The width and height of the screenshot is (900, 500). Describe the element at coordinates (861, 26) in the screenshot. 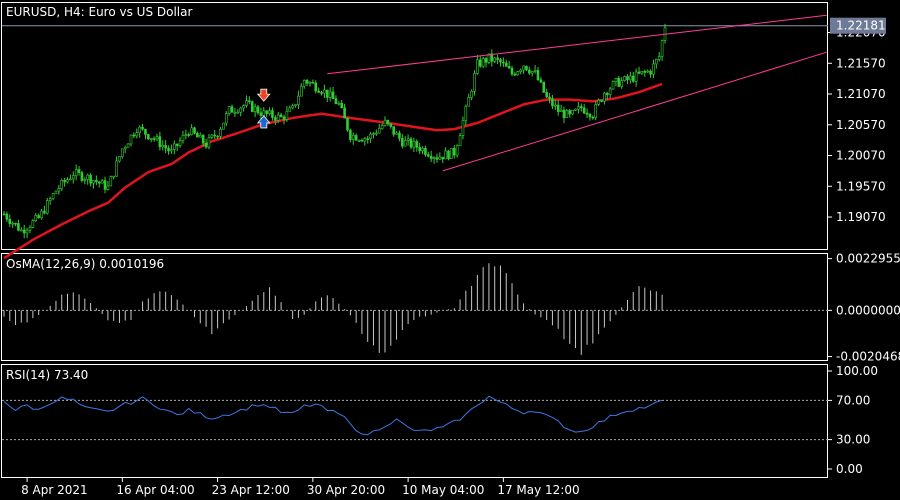

I see `current-price-label: 1.22181` at that location.